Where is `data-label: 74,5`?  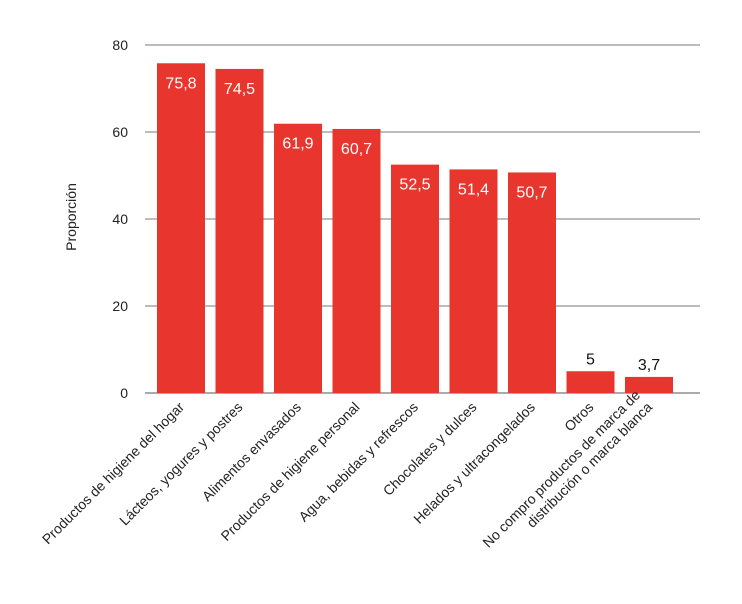
data-label: 74,5 is located at coordinates (239, 89).